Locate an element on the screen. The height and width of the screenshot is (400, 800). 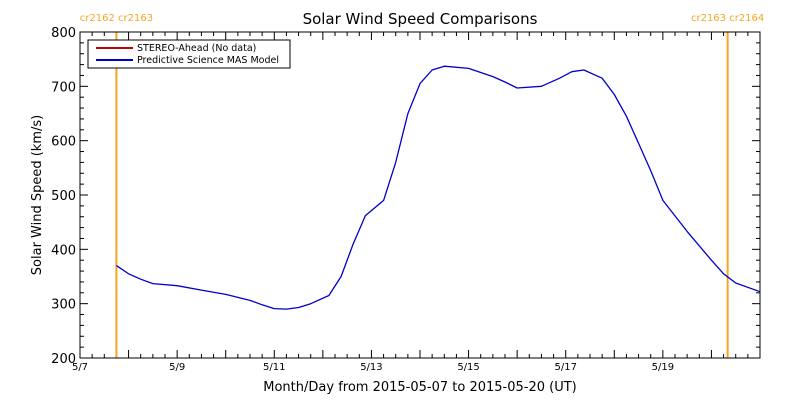
x-tick-label: 5/9 is located at coordinates (177, 367).